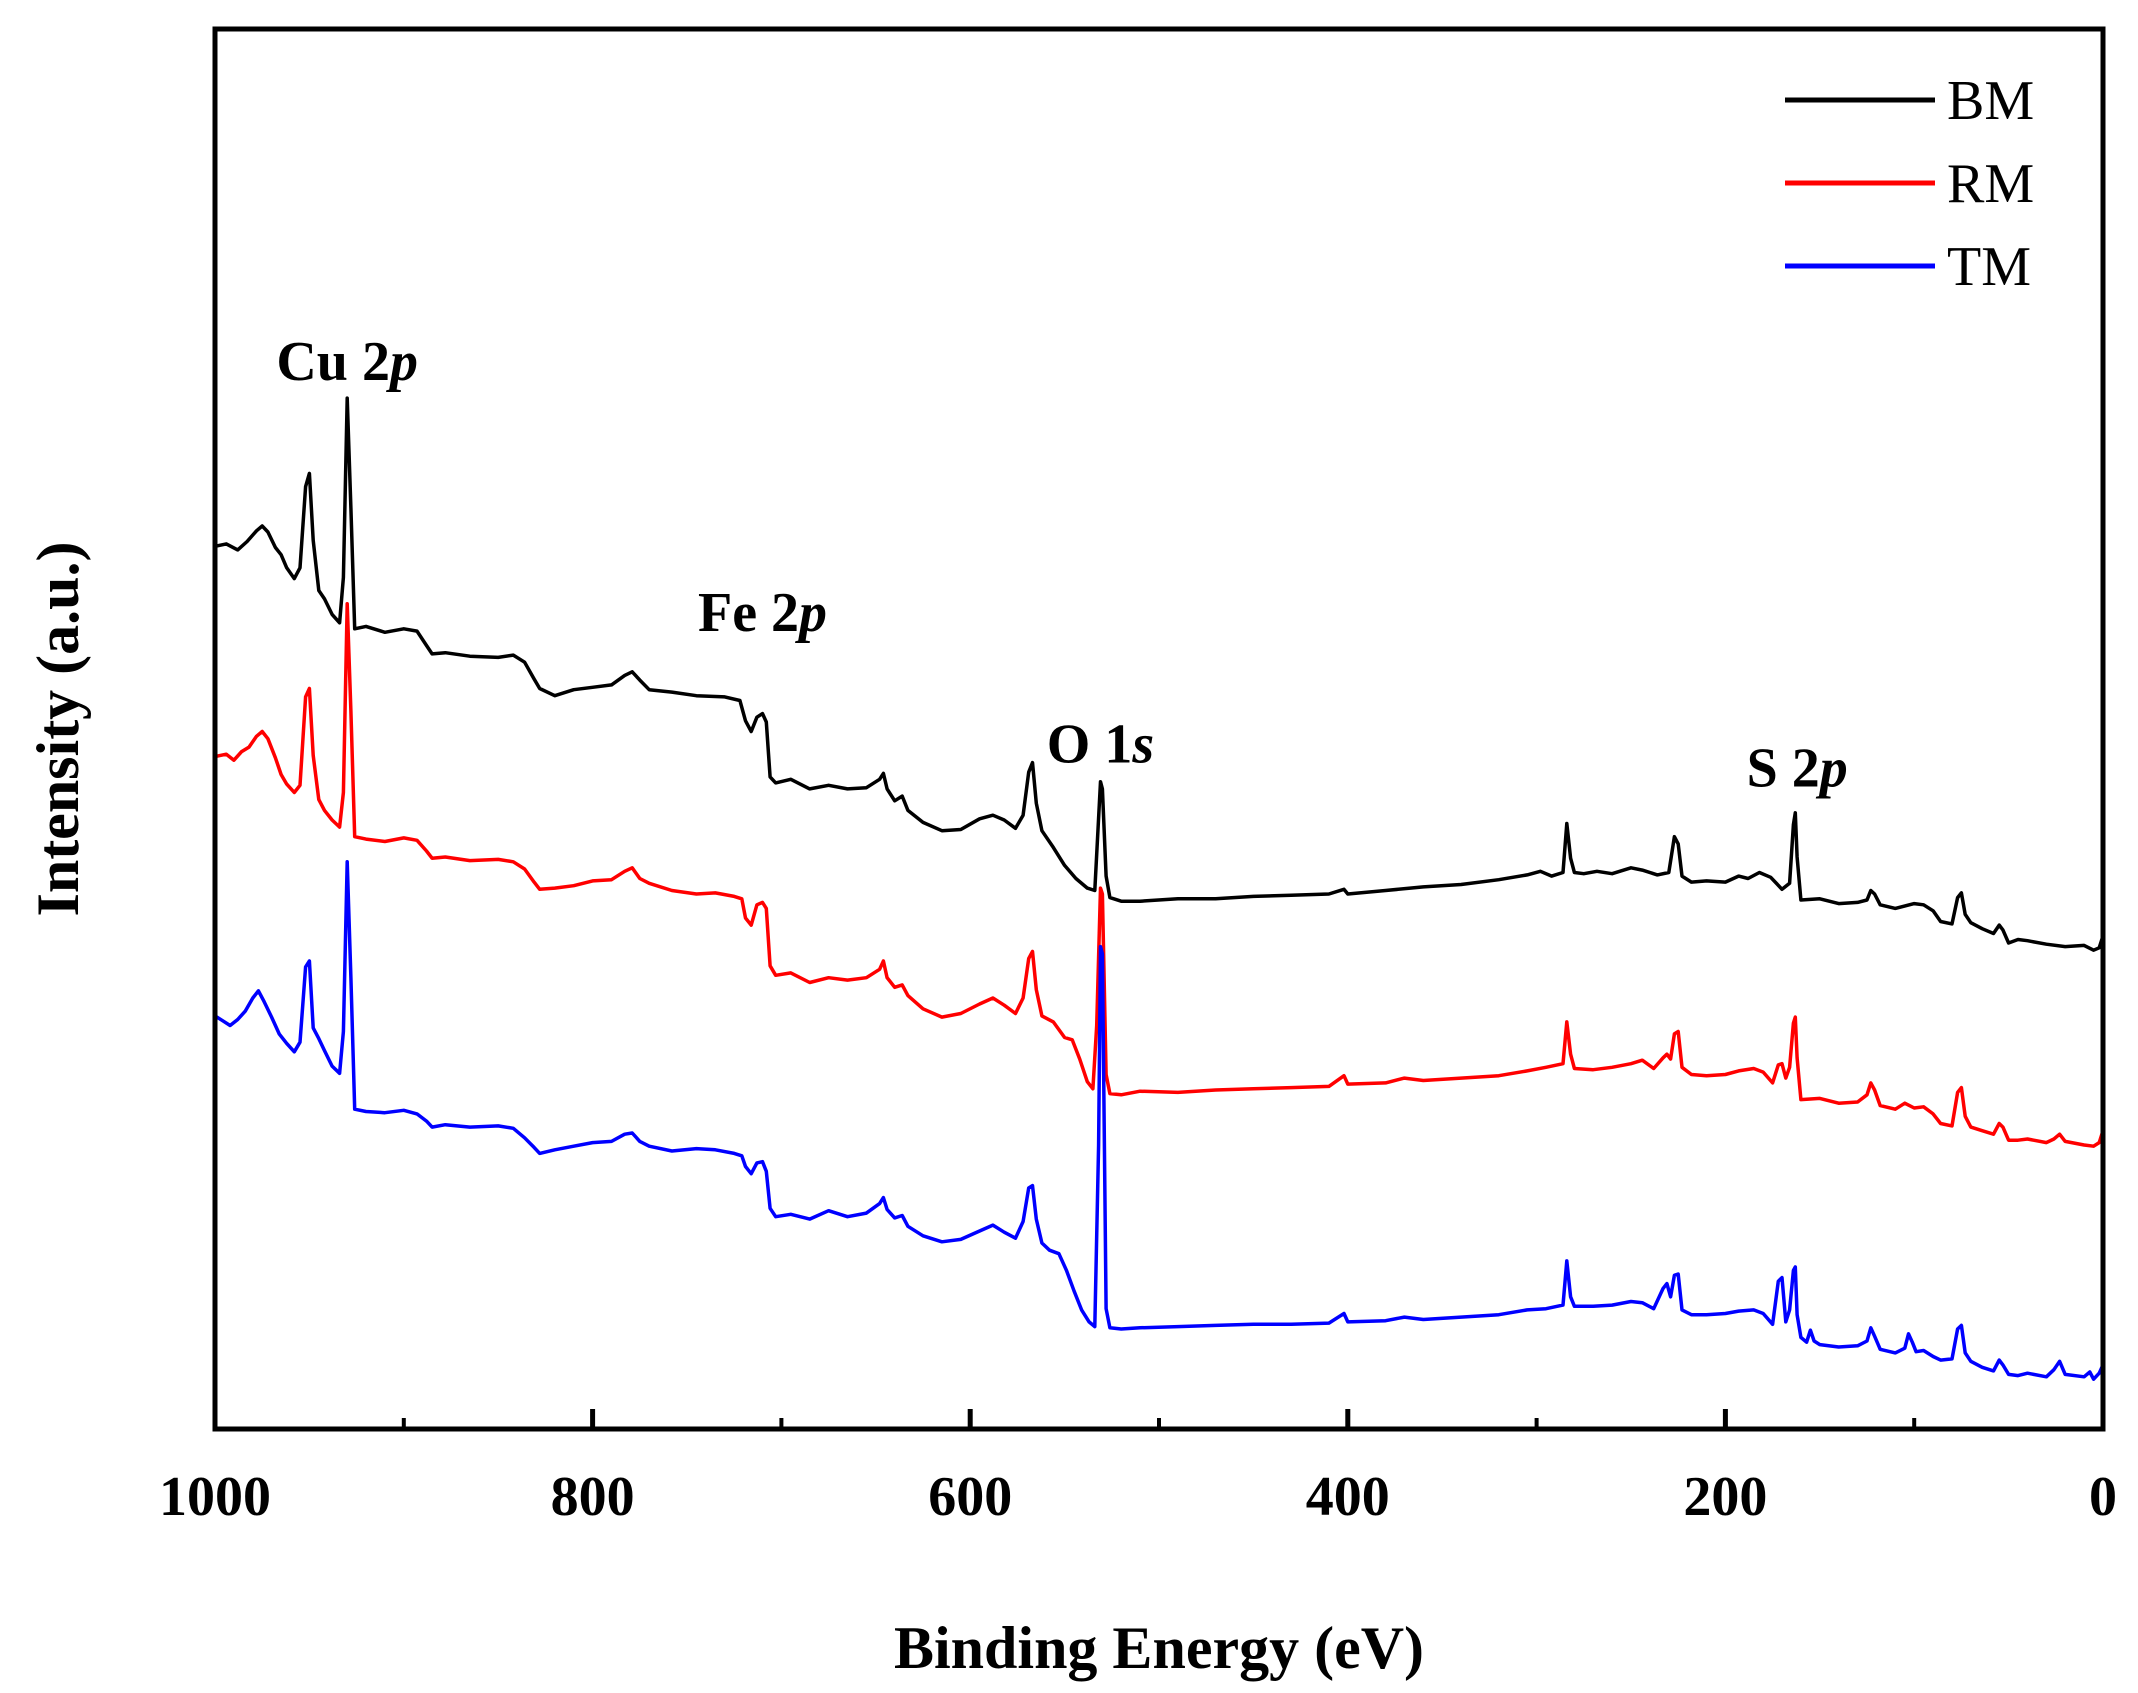 This screenshot has width=2138, height=1693. Describe the element at coordinates (1909, 184) in the screenshot. I see `legend: BM RM TM` at that location.